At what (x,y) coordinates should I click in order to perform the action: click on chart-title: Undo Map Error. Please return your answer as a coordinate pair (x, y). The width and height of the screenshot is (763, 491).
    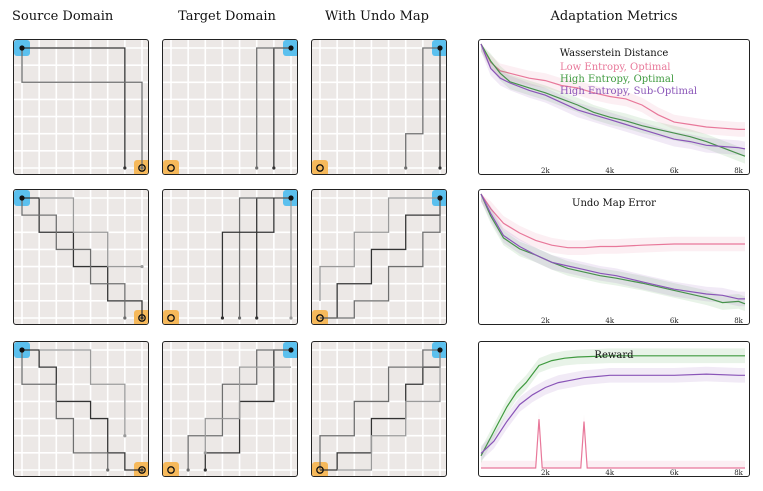
    Looking at the image, I should click on (614, 203).